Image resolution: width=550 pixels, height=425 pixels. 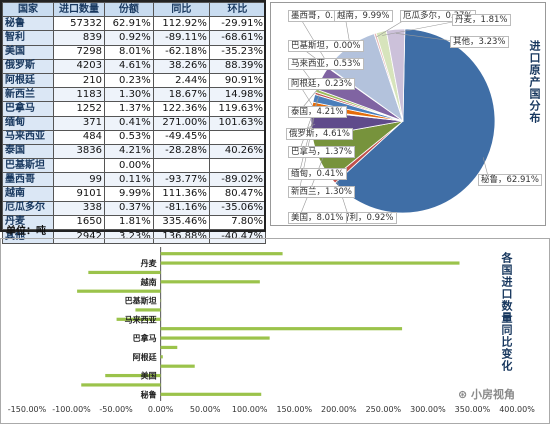 What do you see at coordinates (237, 80) in the screenshot?
I see `table-cell: 90.91%` at bounding box center [237, 80].